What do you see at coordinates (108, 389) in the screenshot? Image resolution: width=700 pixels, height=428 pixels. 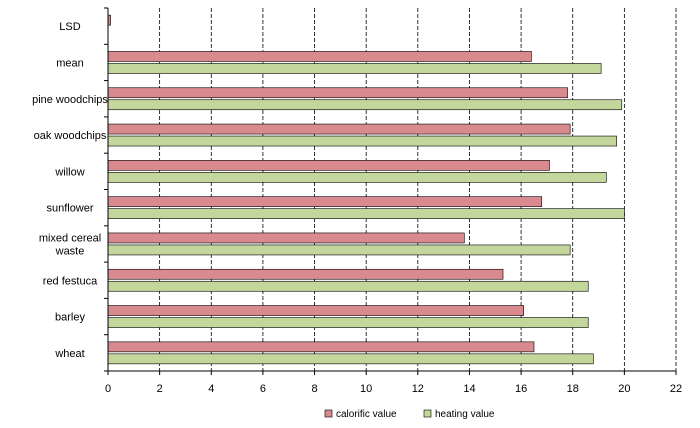 I see `x-tick-label: 0` at bounding box center [108, 389].